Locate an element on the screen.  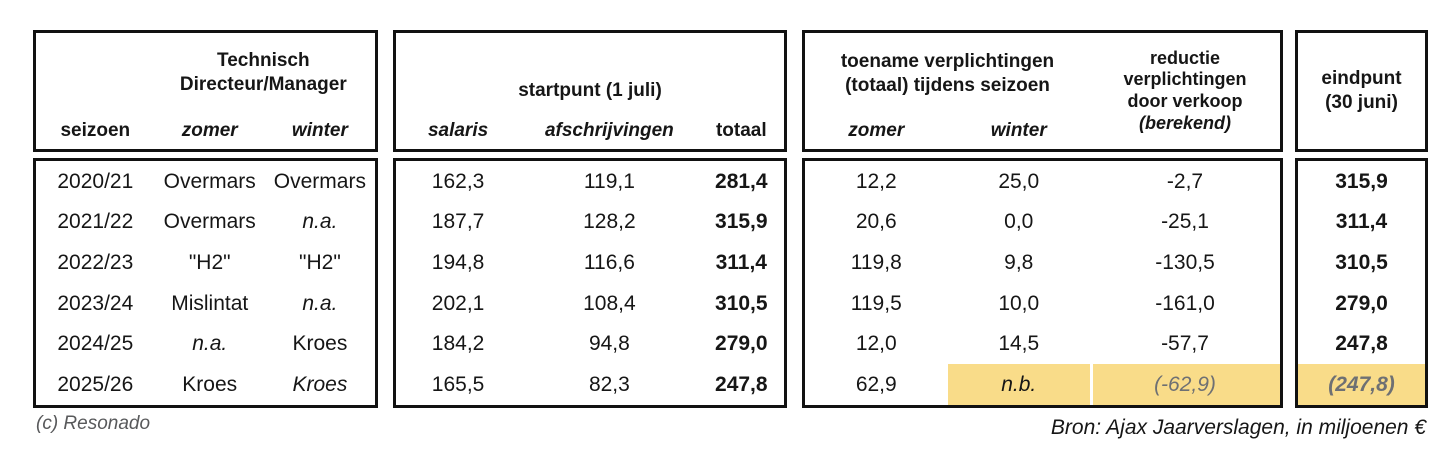
cell-eindpunt: 310,5 is located at coordinates (1361, 263).